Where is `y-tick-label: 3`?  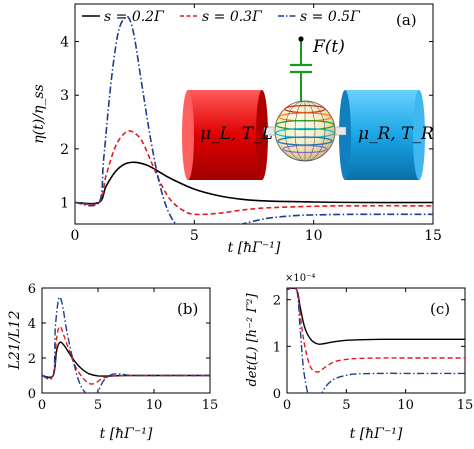 y-tick-label: 3 is located at coordinates (64, 96).